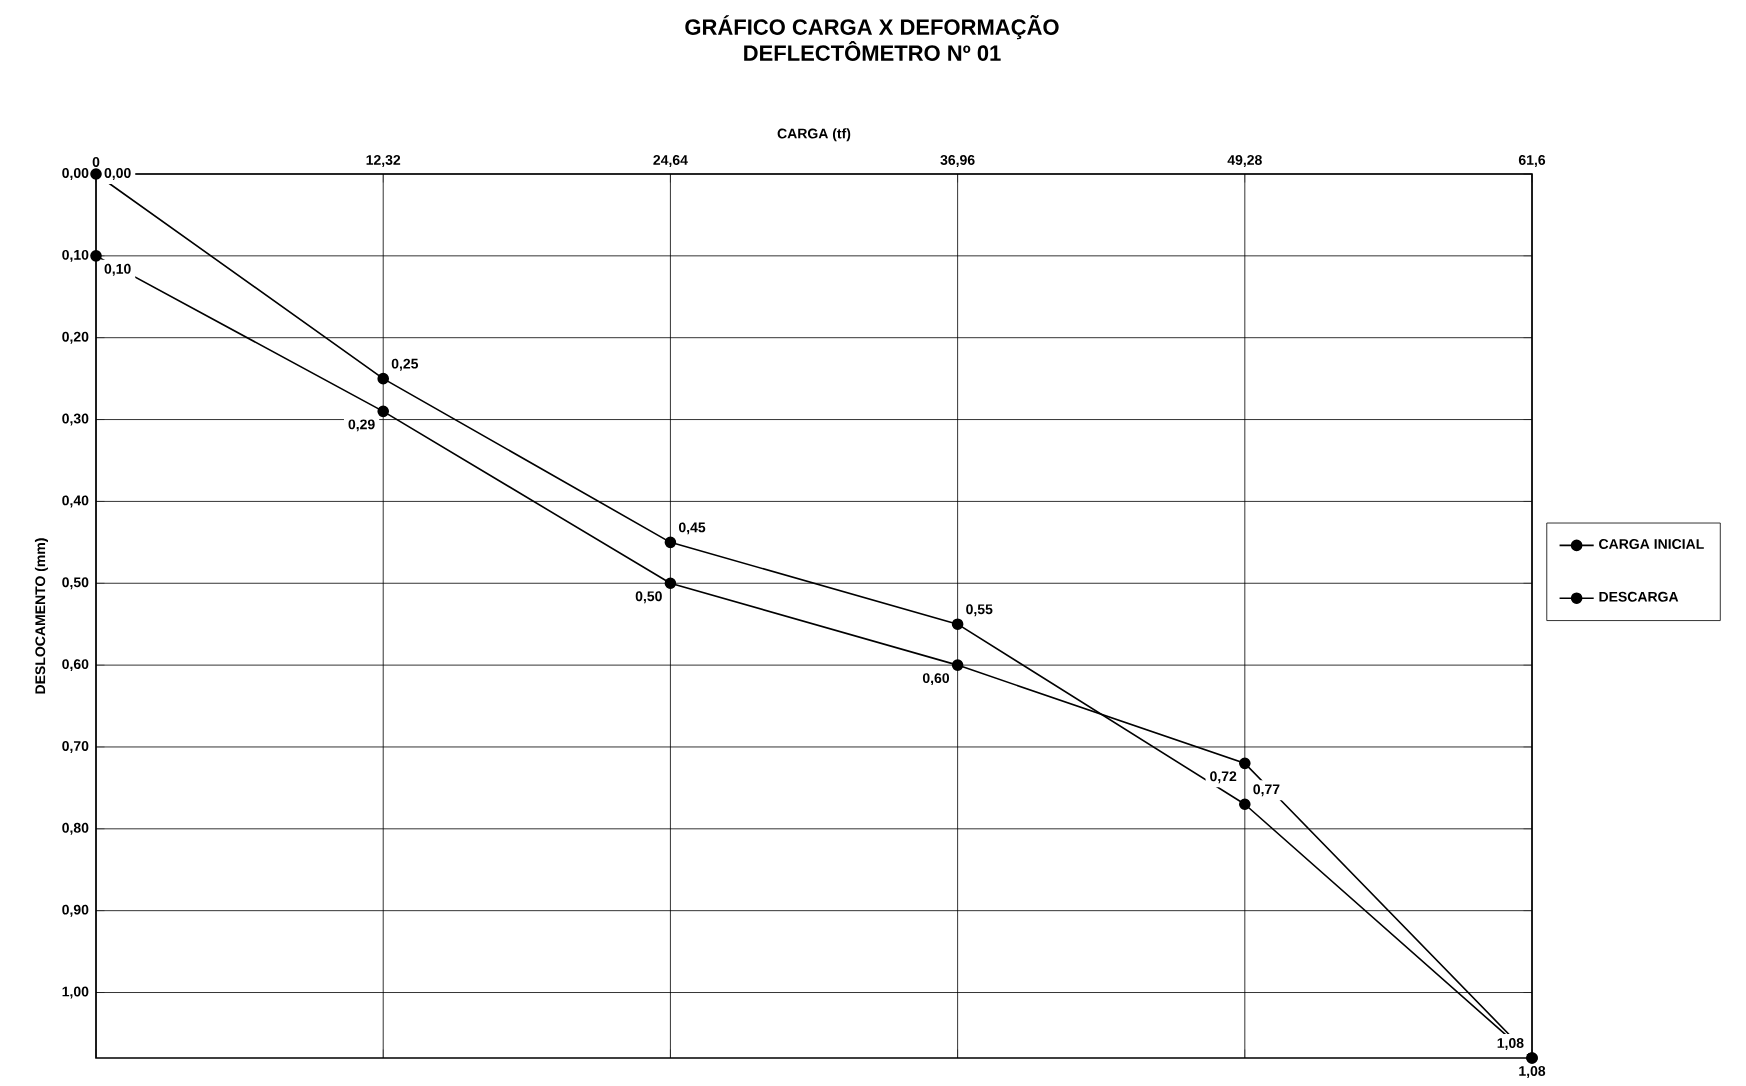 The height and width of the screenshot is (1086, 1746). Describe the element at coordinates (361, 425) in the screenshot. I see `data-label: 0,29` at that location.